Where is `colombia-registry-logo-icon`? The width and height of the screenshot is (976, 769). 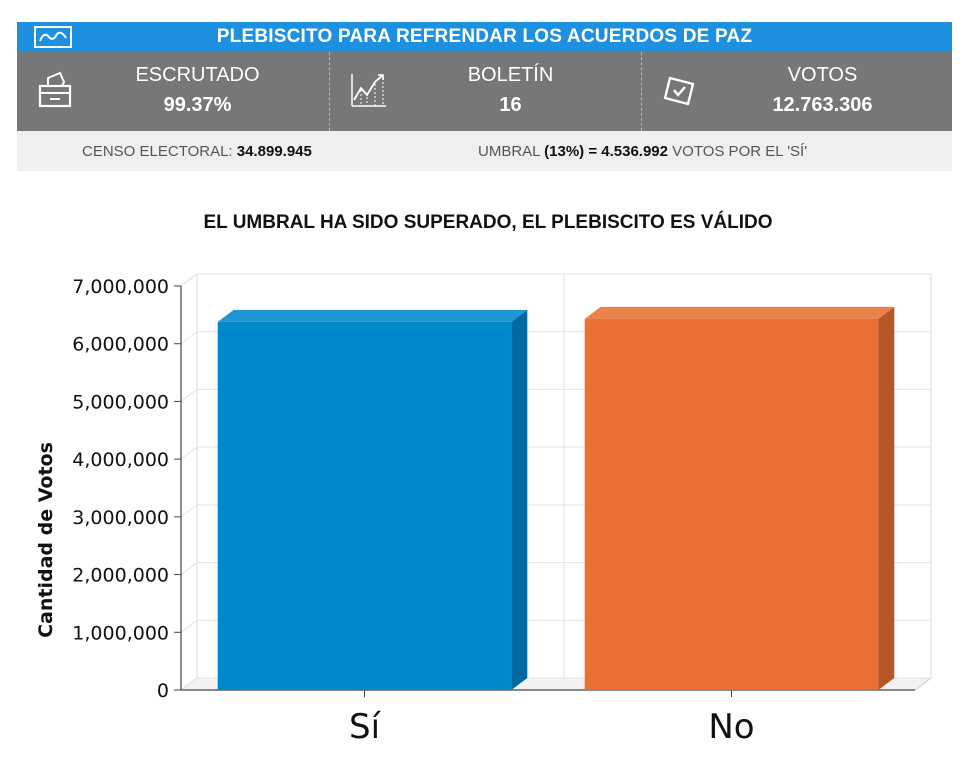
colombia-registry-logo-icon is located at coordinates (53, 37).